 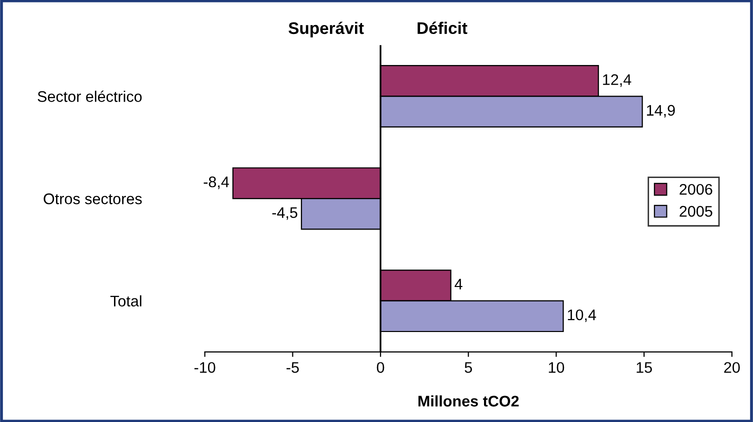 What do you see at coordinates (660, 111) in the screenshot?
I see `data-label: 14,9` at bounding box center [660, 111].